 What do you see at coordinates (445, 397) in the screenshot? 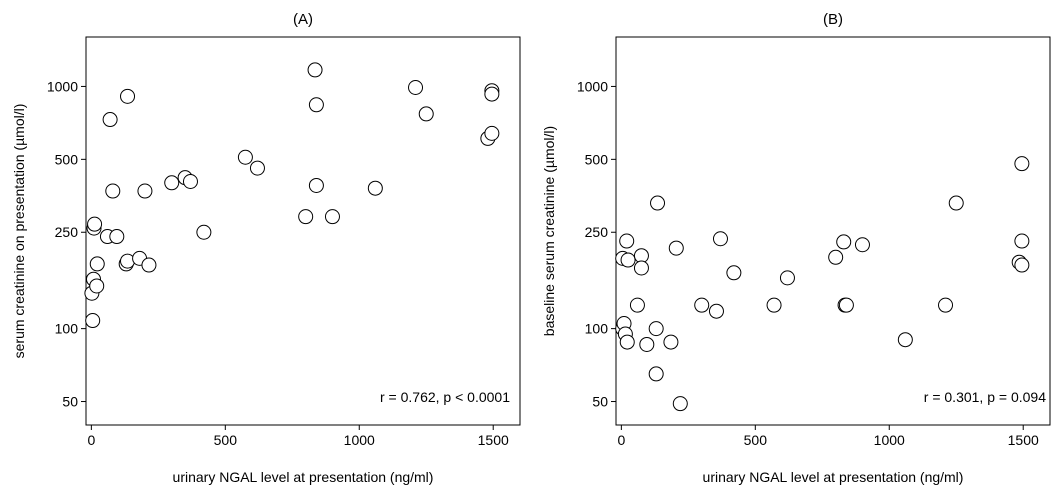
I see `stat-annotation-a: r = 0.762, p < 0.0001` at bounding box center [445, 397].